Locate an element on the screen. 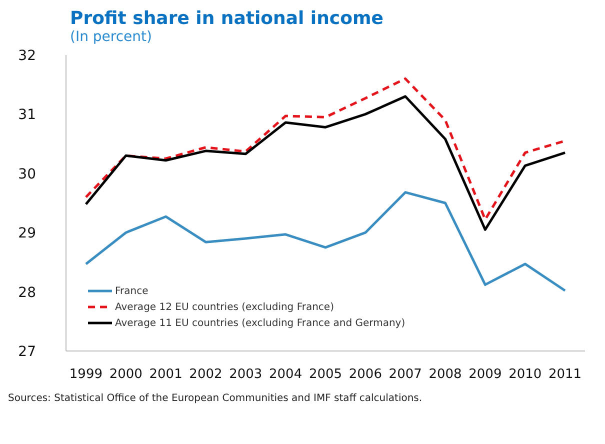  x-tick-label: 2002 is located at coordinates (205, 374).